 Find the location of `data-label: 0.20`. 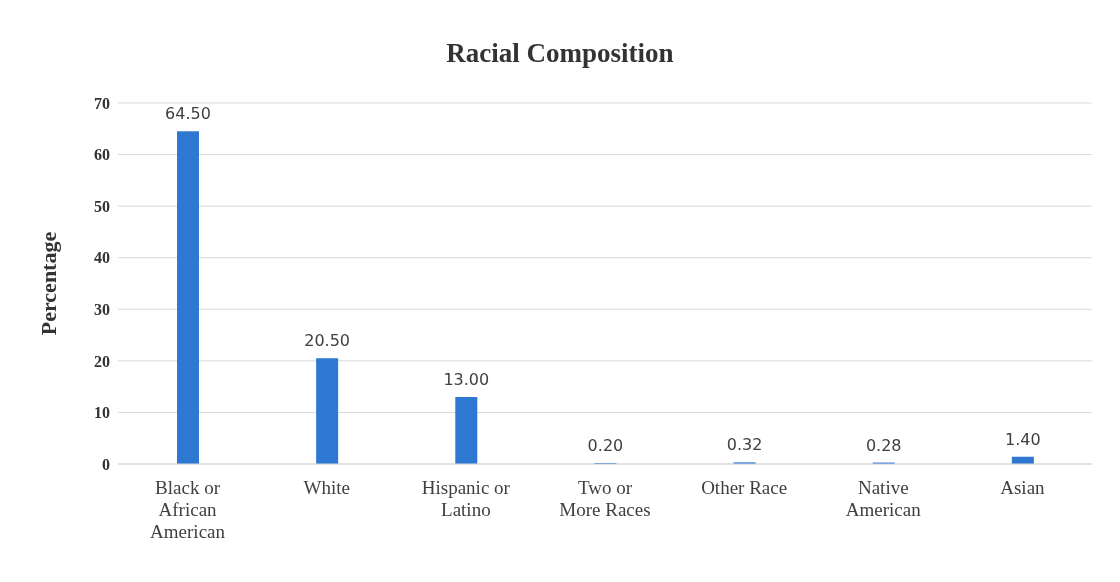

data-label: 0.20 is located at coordinates (605, 445).